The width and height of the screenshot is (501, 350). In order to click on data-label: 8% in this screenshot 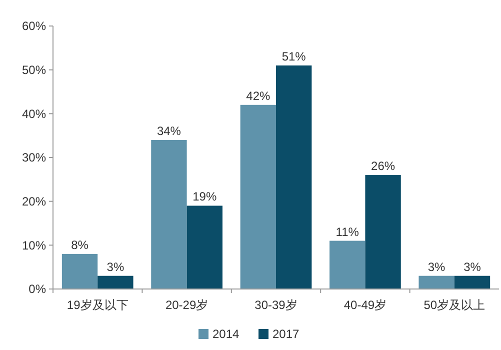, I will do `click(80, 245)`.